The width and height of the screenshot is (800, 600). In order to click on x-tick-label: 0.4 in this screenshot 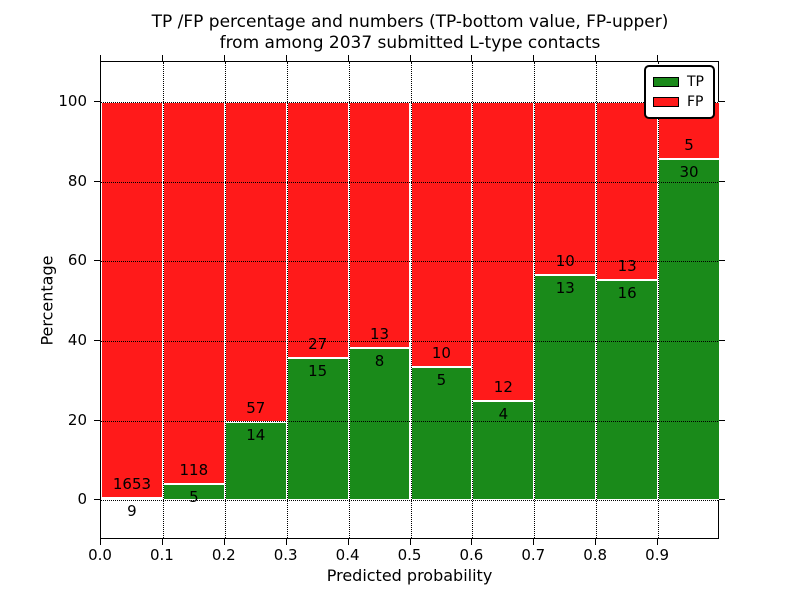, I will do `click(347, 555)`.